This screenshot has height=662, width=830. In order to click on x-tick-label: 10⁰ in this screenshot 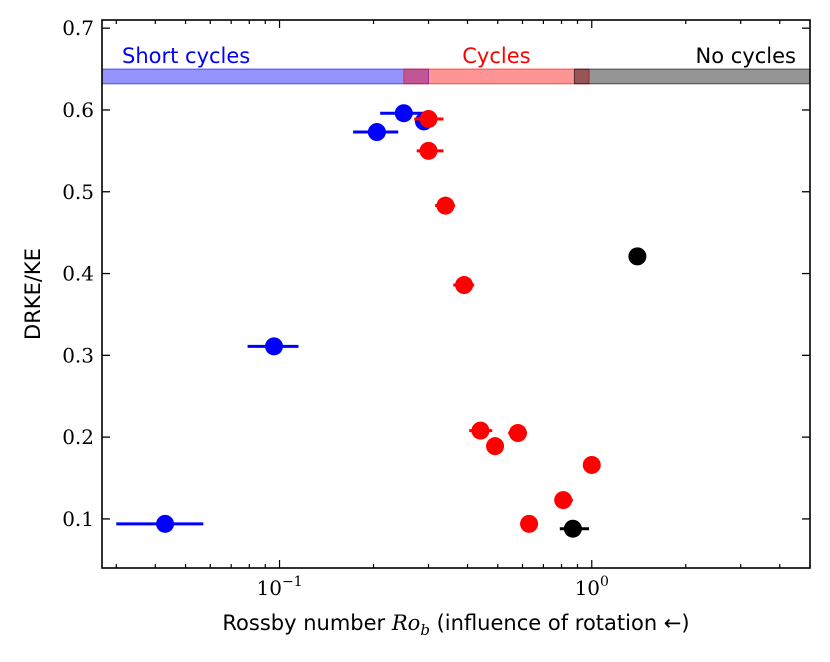, I will do `click(592, 587)`.